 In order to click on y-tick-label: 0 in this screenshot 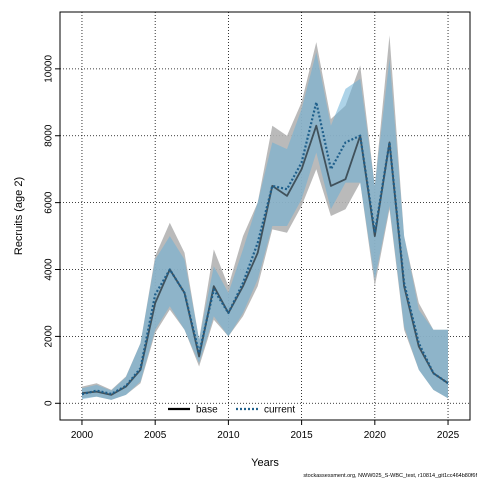, I will do `click(49, 403)`.